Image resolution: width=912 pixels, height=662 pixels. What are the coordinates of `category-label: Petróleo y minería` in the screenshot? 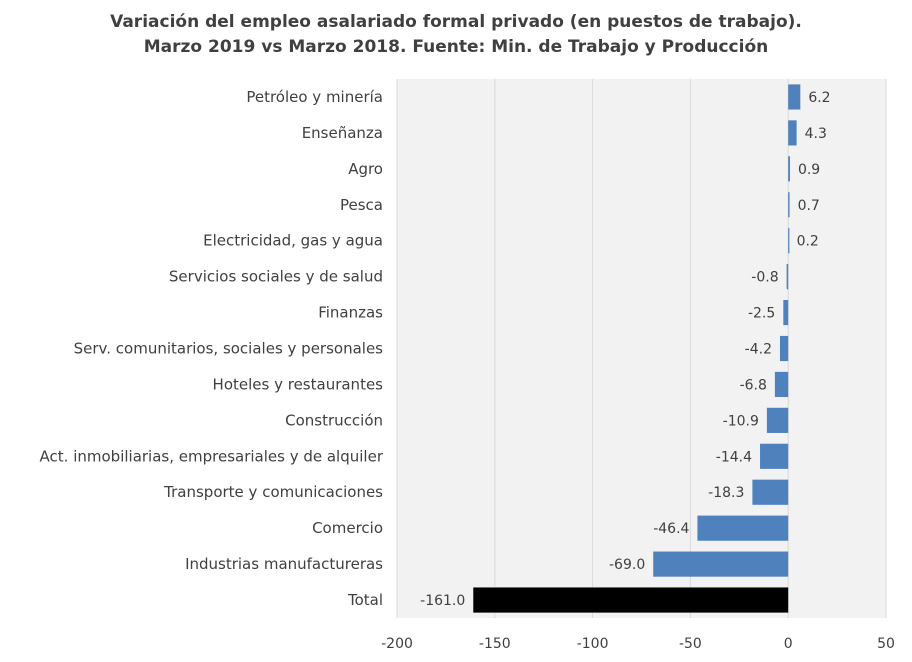 It's located at (314, 97).